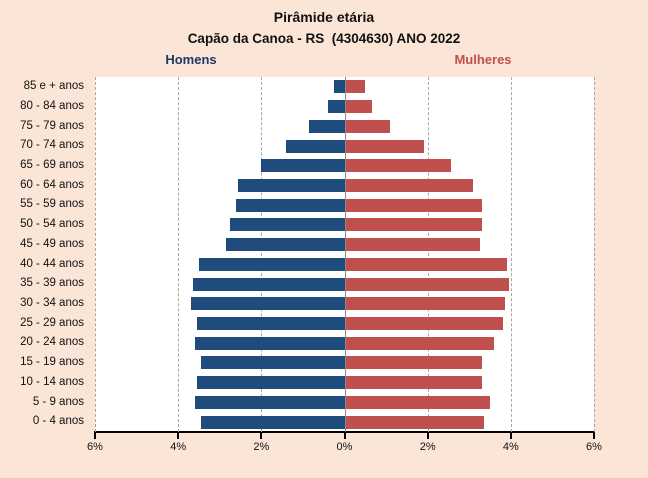  I want to click on y-axis-label: 85 e + anos, so click(53, 86).